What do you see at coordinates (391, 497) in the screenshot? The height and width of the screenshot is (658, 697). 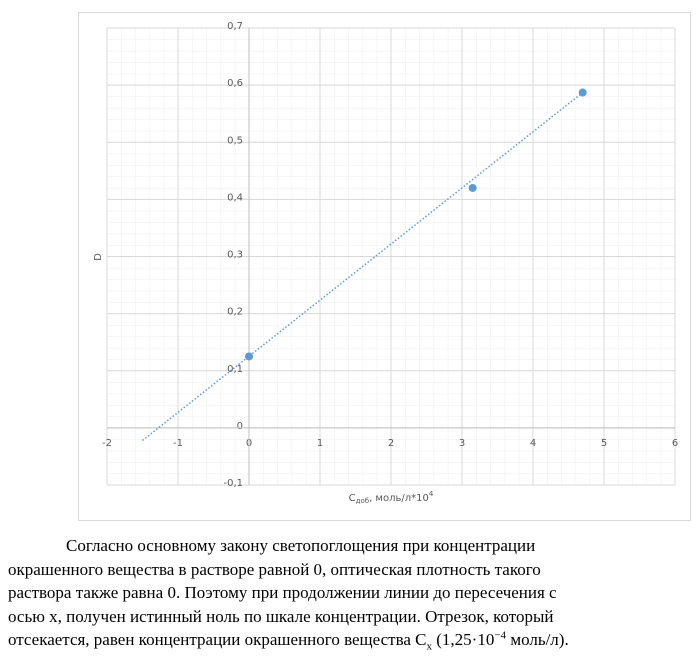 I see `x-axis-label: Cдоб, моль/л*104` at bounding box center [391, 497].